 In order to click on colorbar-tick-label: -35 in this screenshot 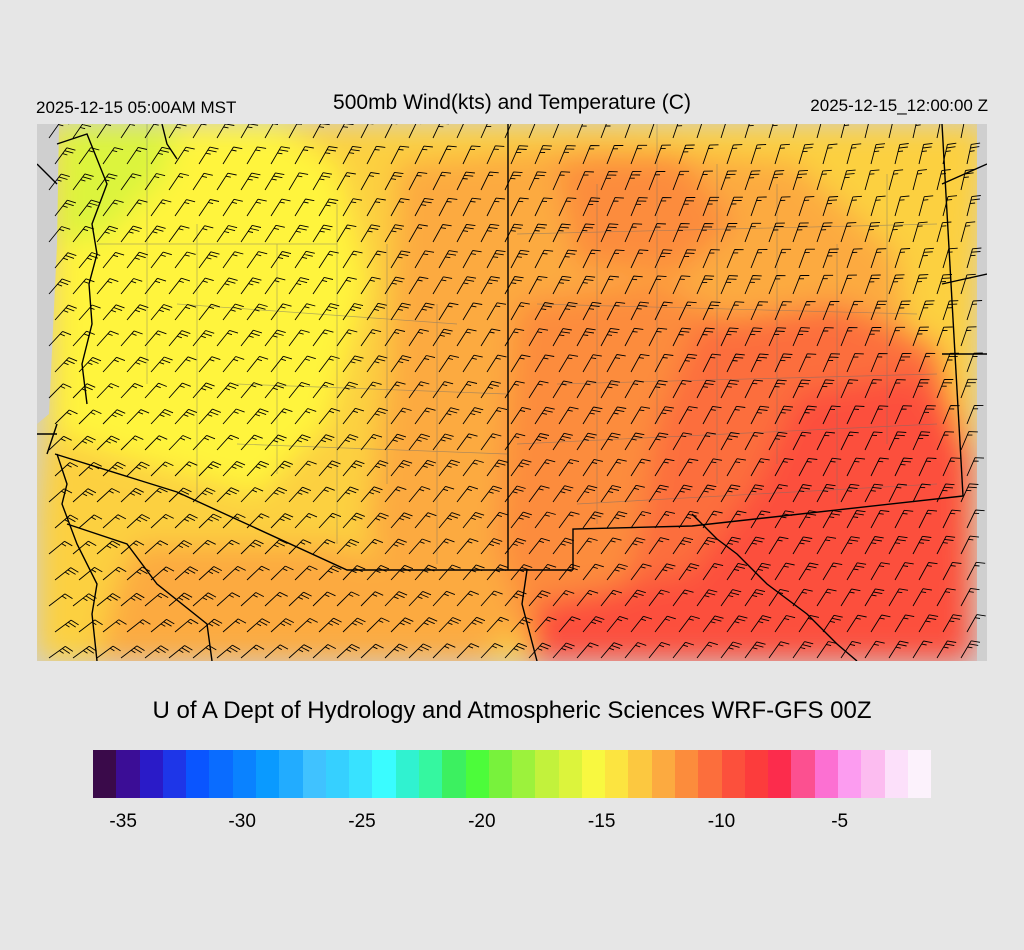, I will do `click(123, 821)`.